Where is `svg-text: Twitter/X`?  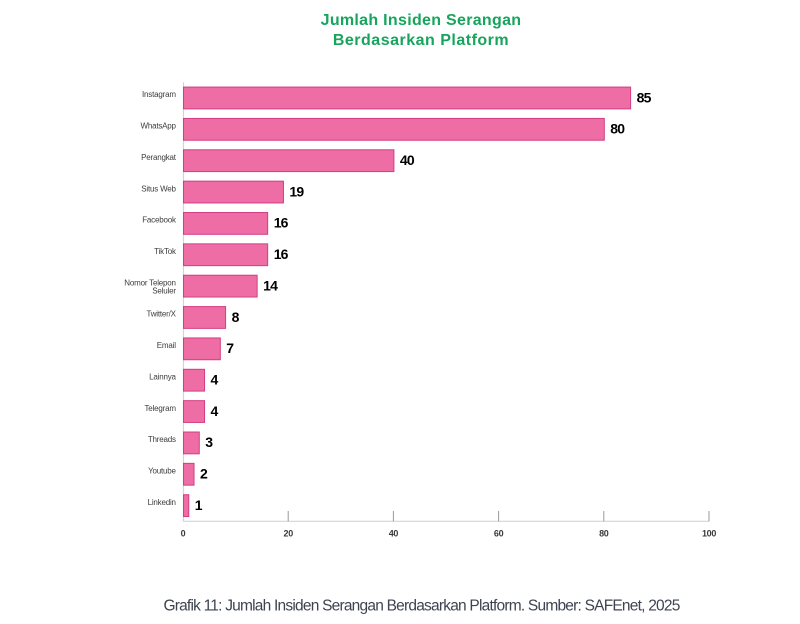 svg-text: Twitter/X is located at coordinates (161, 314).